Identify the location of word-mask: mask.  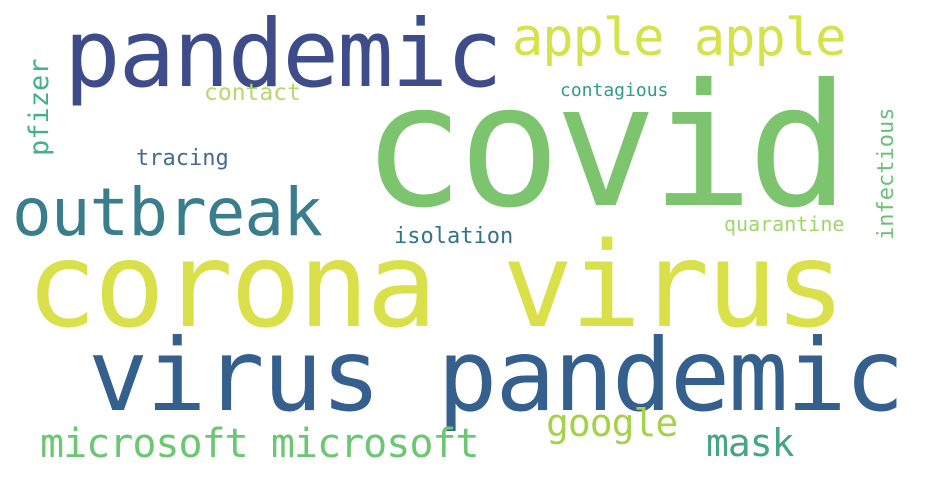
(750, 443).